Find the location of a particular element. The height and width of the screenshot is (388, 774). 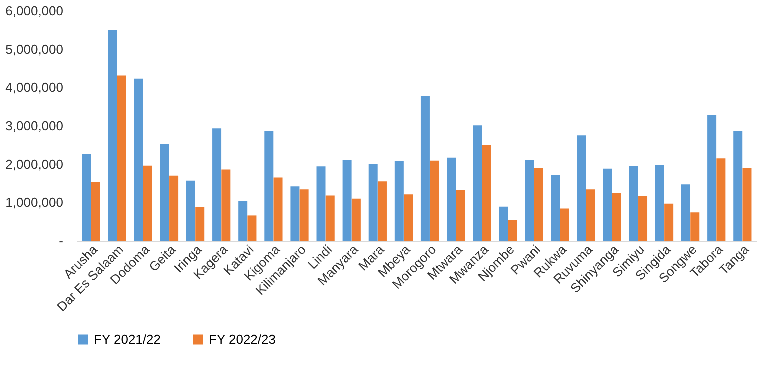

y-tick-label: 4,000,000 is located at coordinates (35, 88).